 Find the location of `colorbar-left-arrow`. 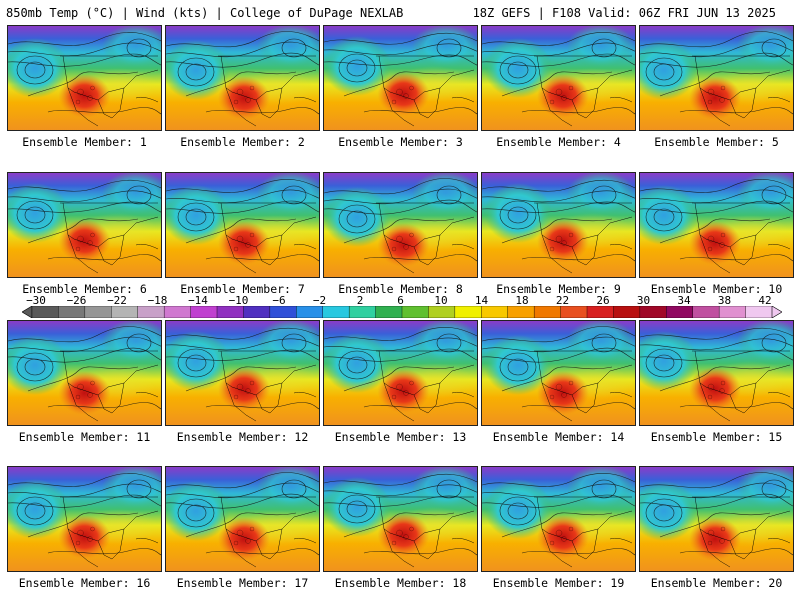

colorbar-left-arrow is located at coordinates (27, 312).